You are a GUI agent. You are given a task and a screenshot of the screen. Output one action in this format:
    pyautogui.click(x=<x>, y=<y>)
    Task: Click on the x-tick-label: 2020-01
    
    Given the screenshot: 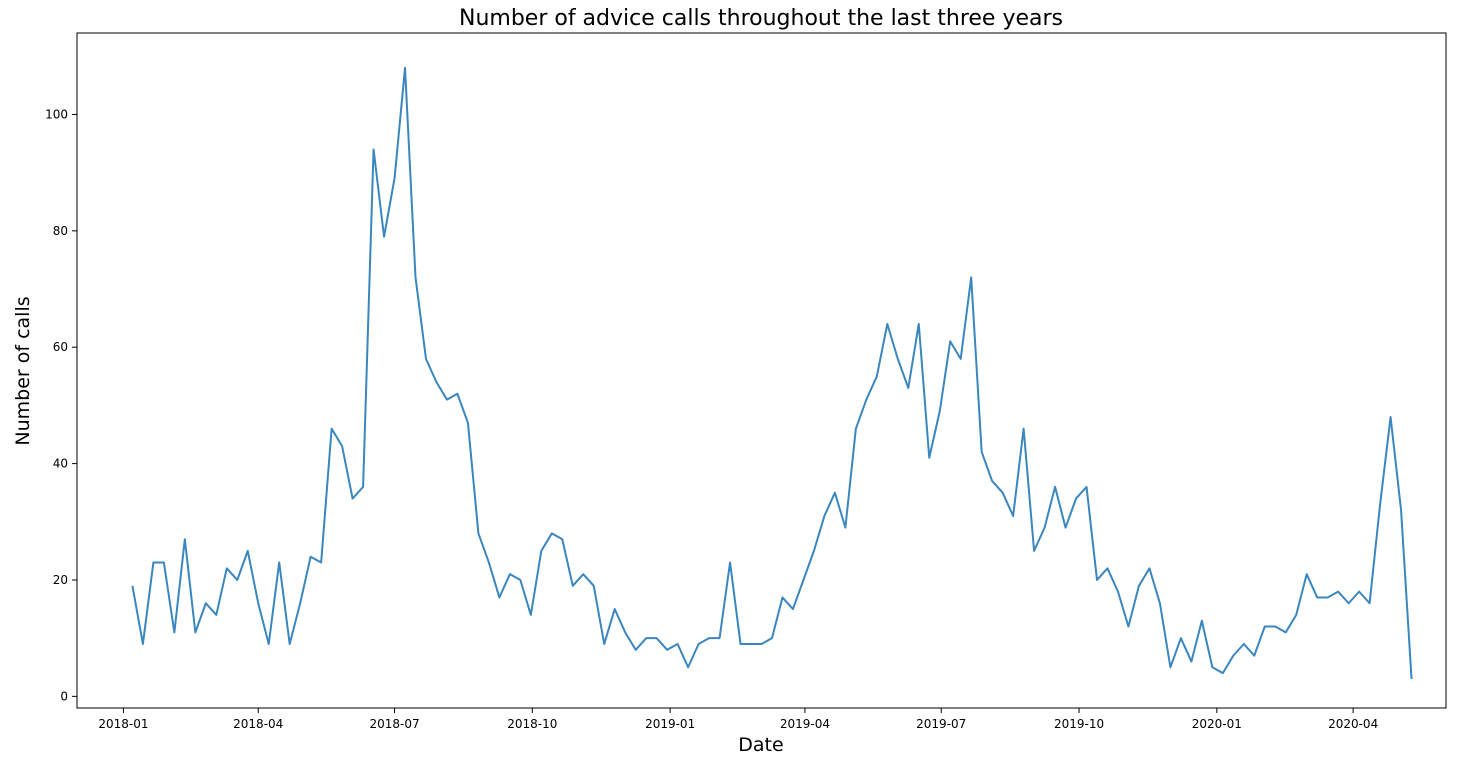 What is the action you would take?
    pyautogui.click(x=1217, y=724)
    